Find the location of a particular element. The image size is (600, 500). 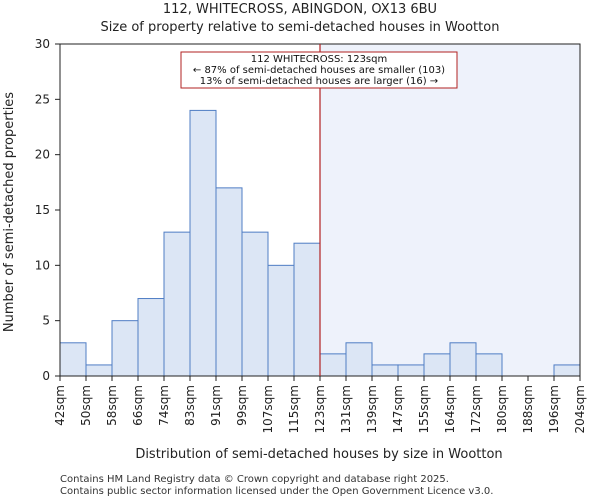

y-tick-label: 15 is located at coordinates (42, 210).